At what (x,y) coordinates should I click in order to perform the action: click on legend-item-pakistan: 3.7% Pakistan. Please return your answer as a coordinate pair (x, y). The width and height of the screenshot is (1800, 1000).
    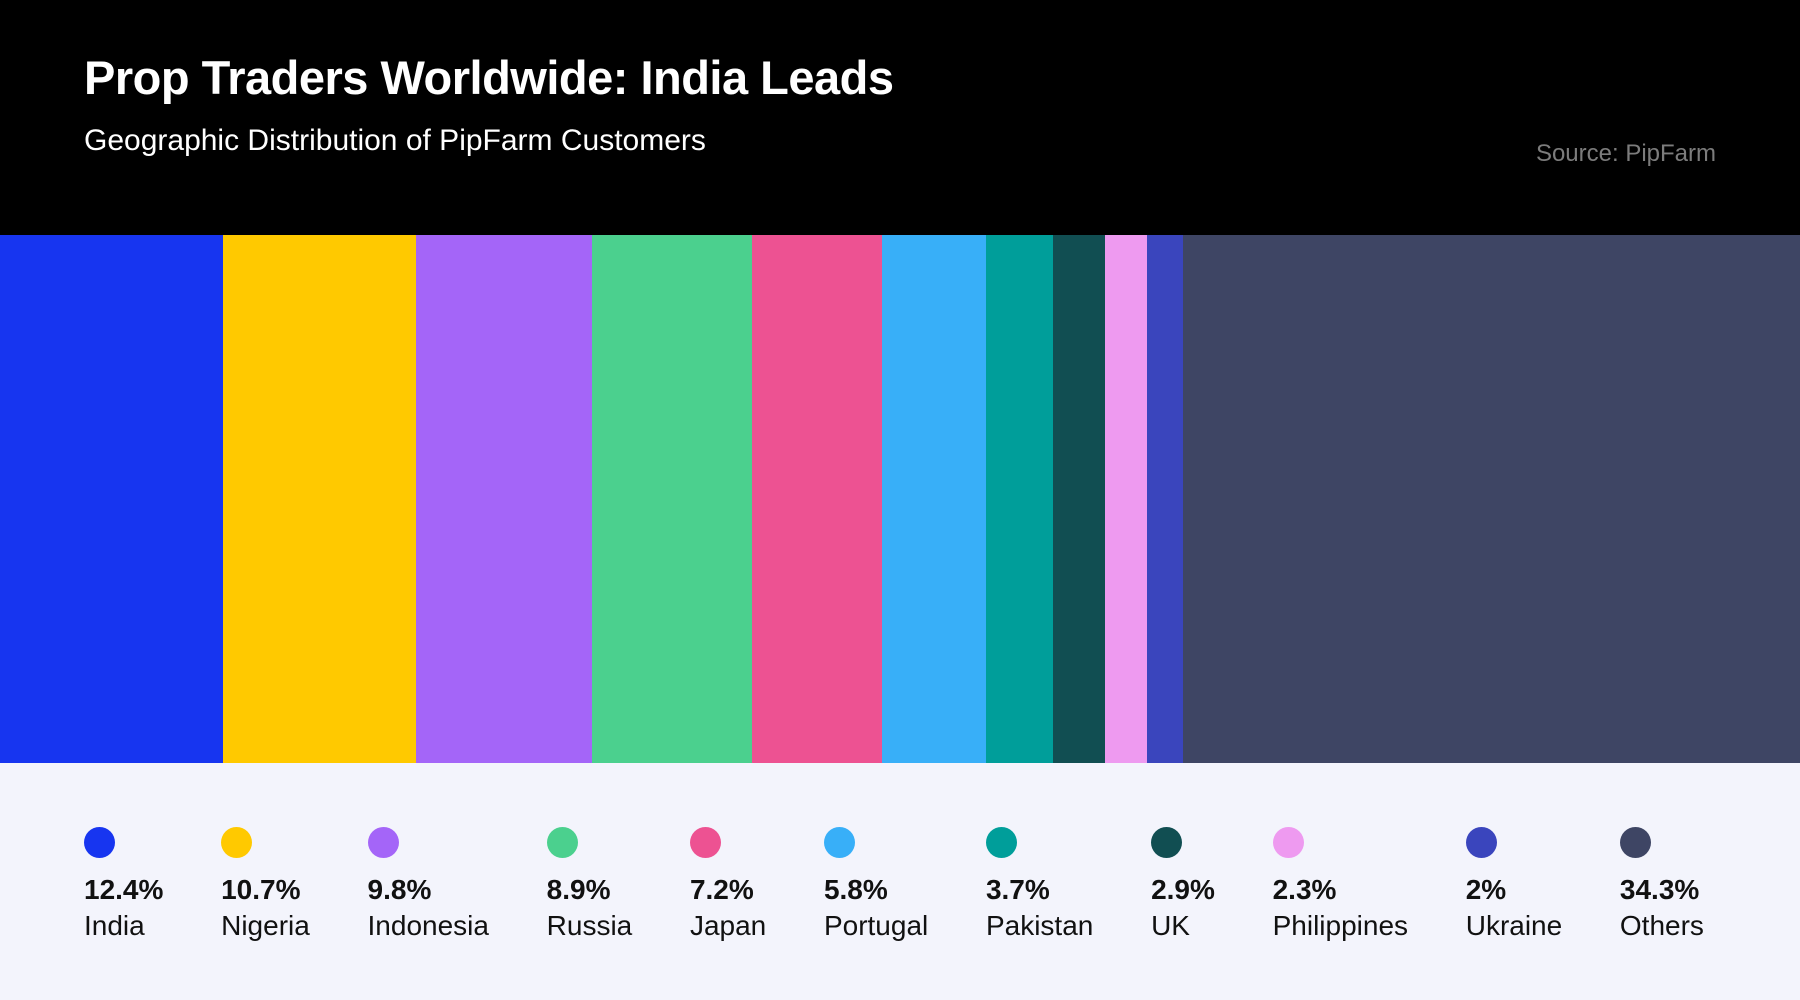
    Looking at the image, I should click on (1039, 886).